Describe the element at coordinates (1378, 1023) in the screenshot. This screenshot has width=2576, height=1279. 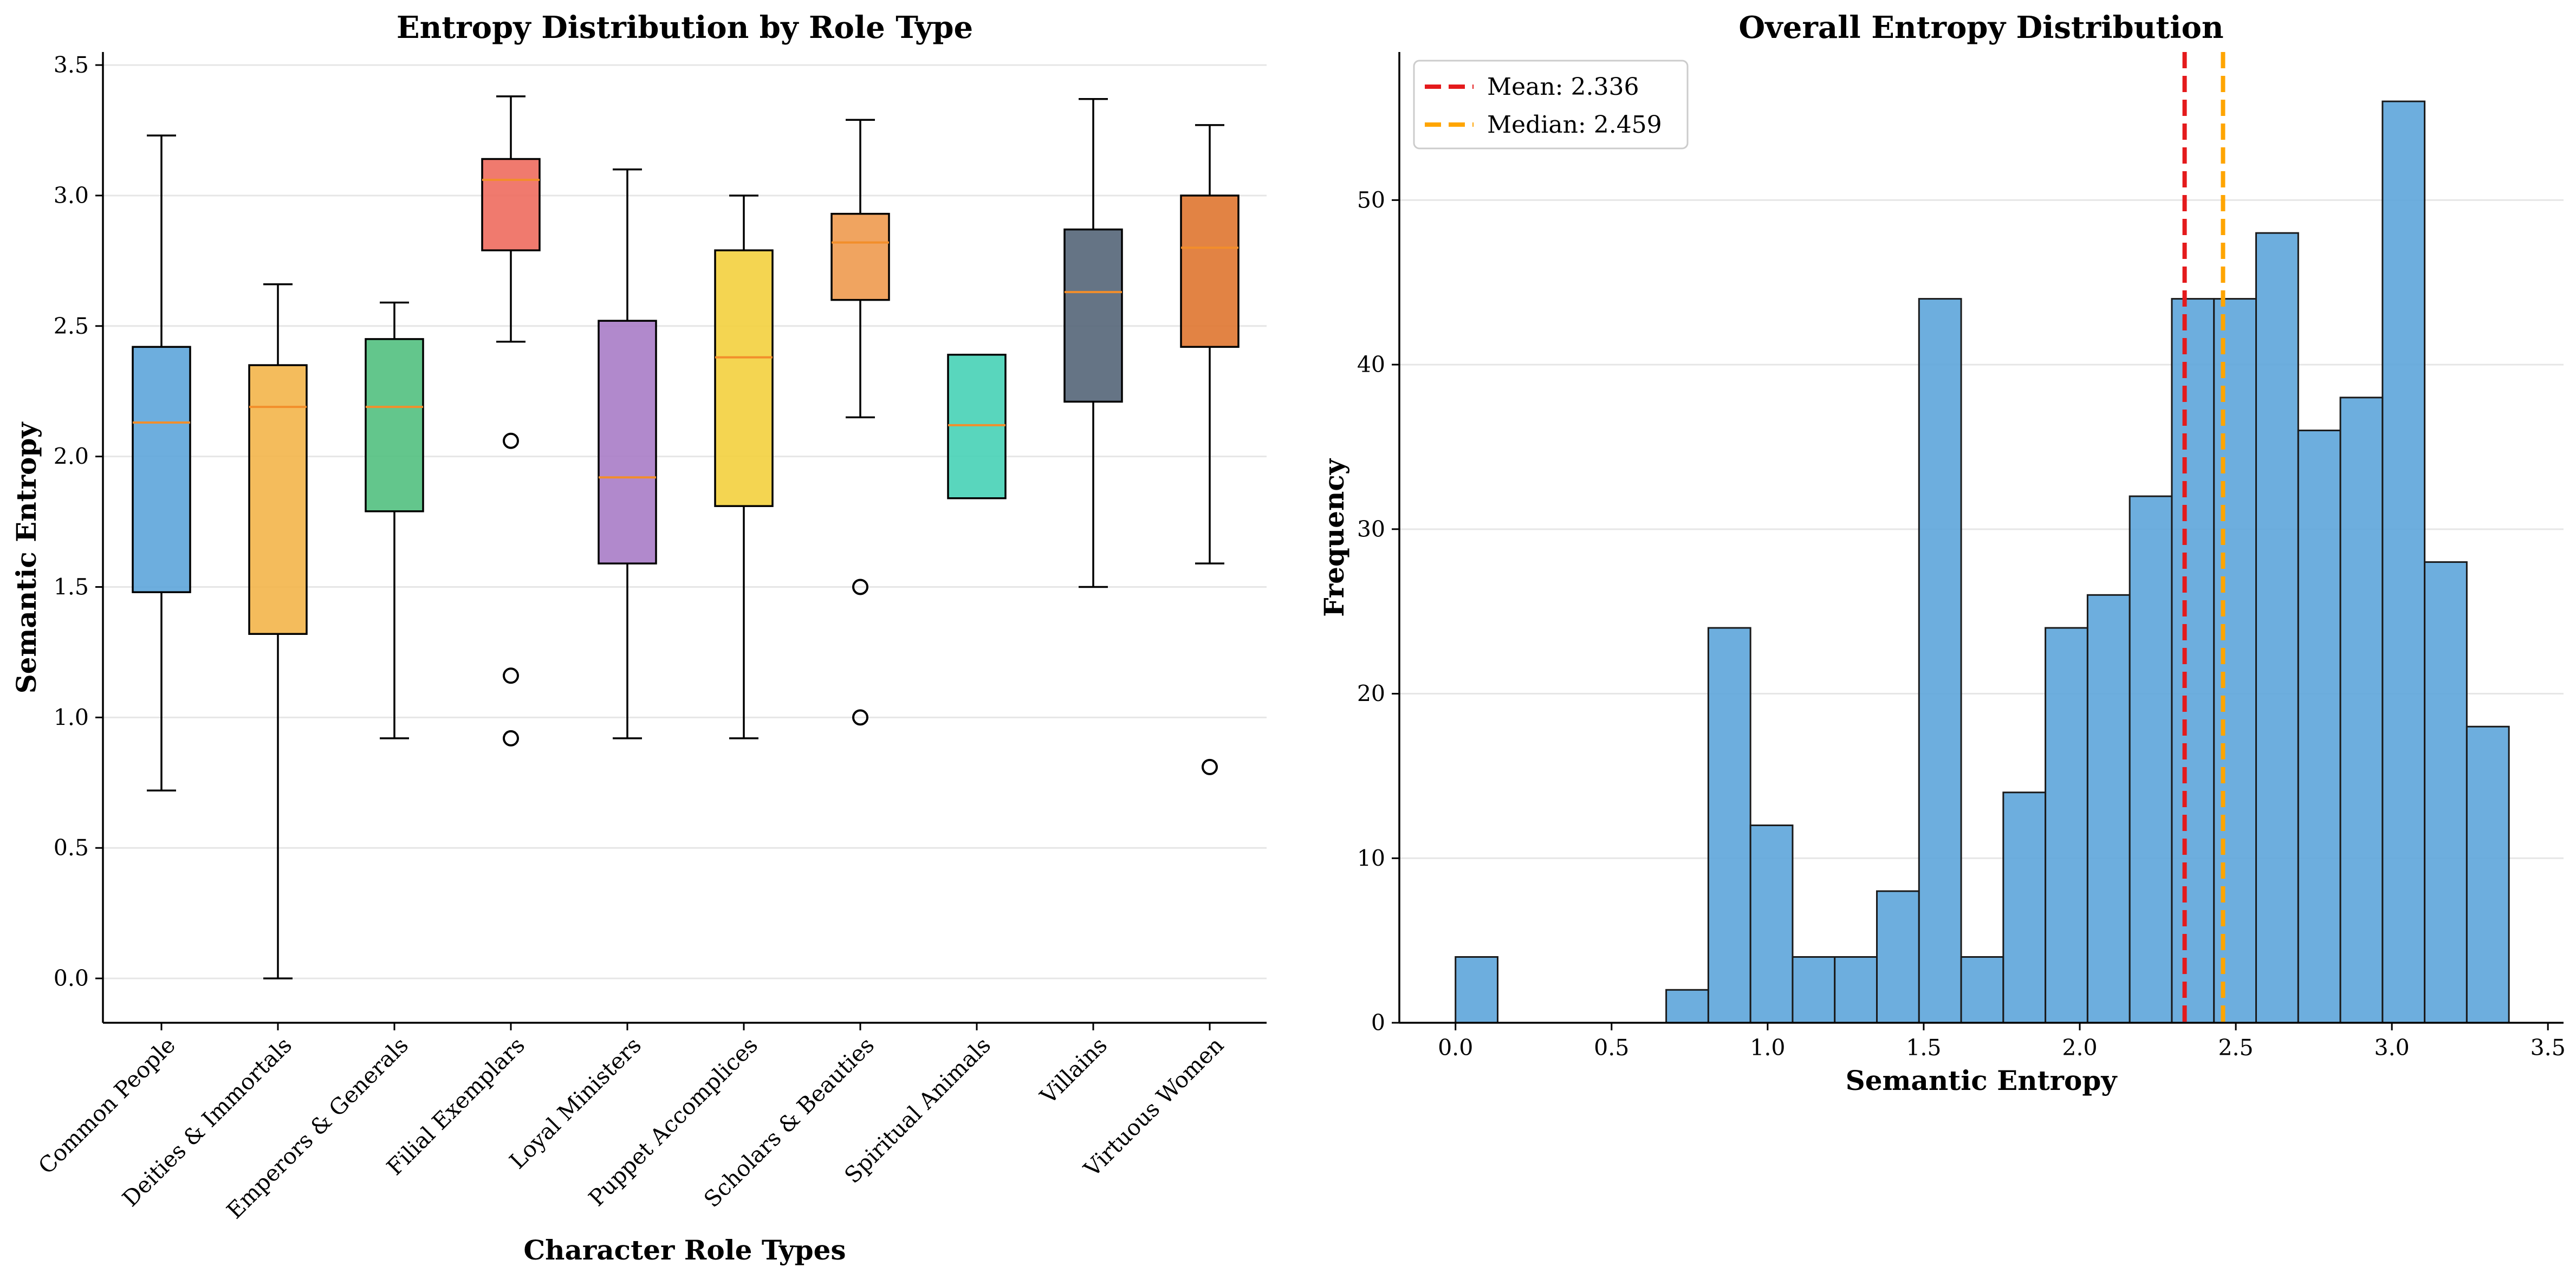
I see `histogram-y-tick-label: 0` at that location.